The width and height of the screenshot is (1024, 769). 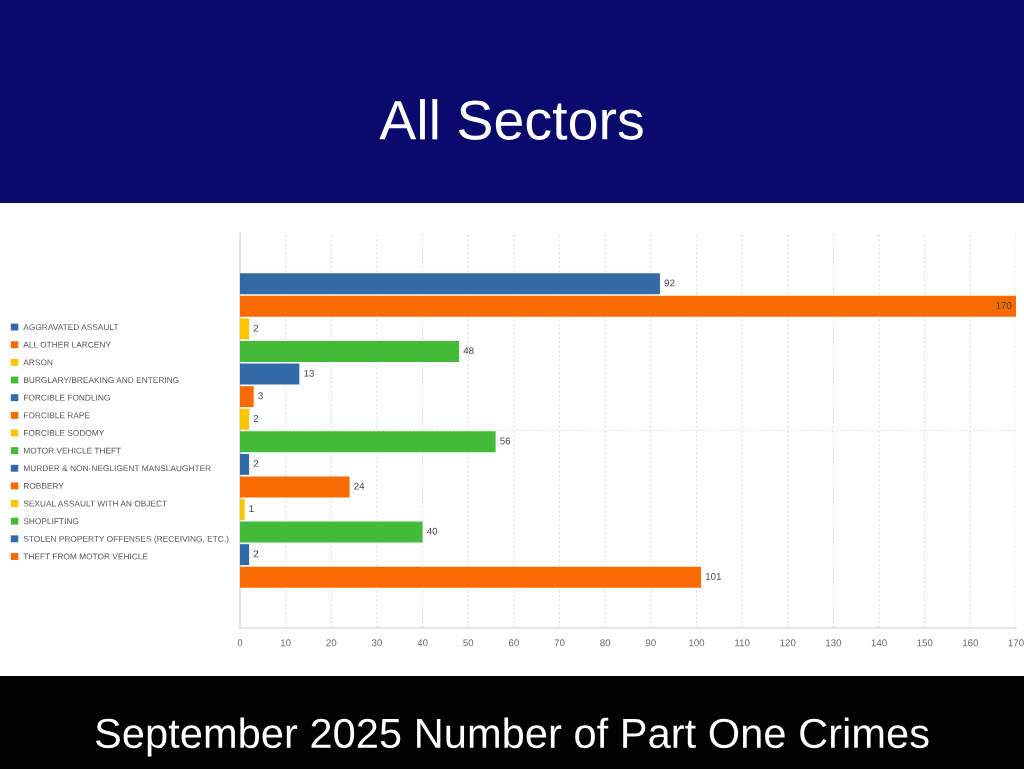 I want to click on legend-label: THEFT FROM MOTOR VEHICLE, so click(x=85, y=556).